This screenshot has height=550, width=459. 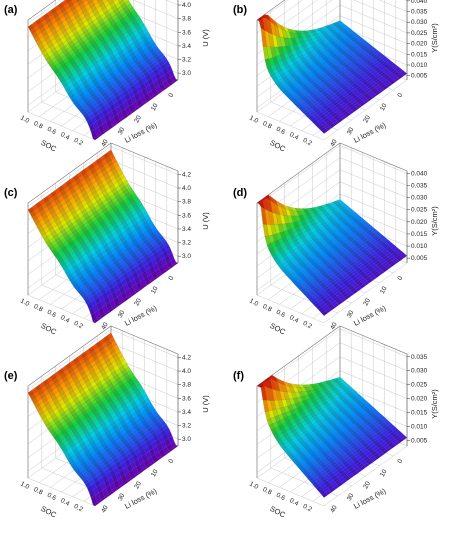 I want to click on z-tick-label: 0.040, so click(x=419, y=2).